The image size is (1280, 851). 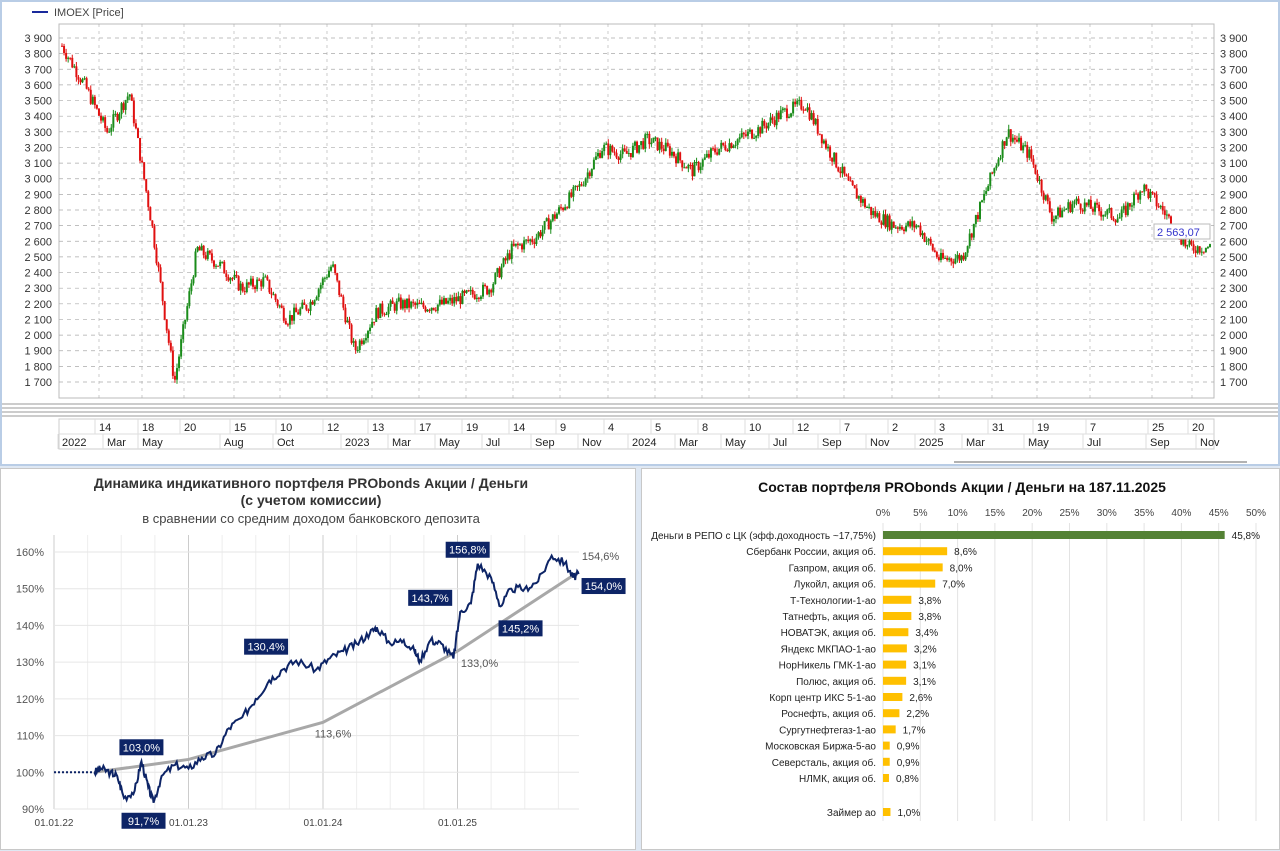 I want to click on x-tick: 0%, so click(x=883, y=513).